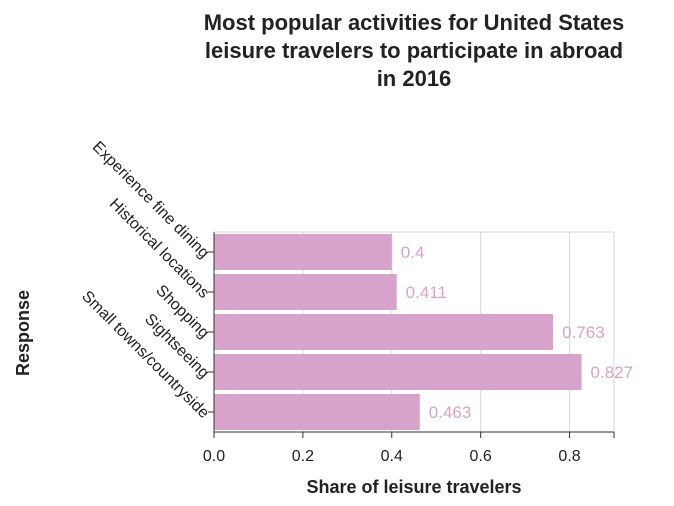  I want to click on data-label-4: 0.463, so click(450, 412).